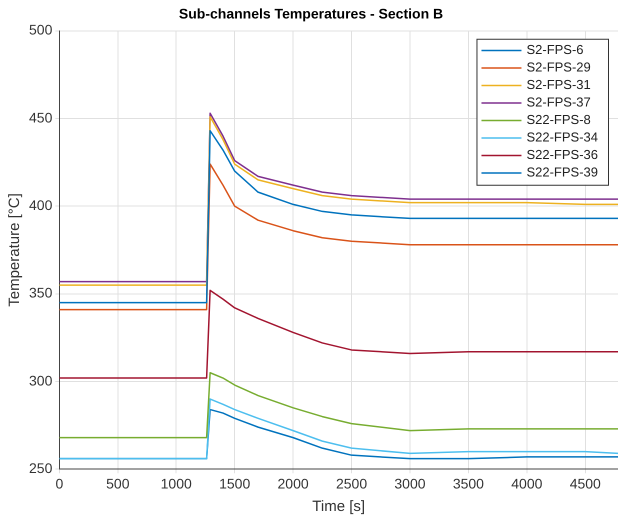 The height and width of the screenshot is (522, 618). Describe the element at coordinates (15, 250) in the screenshot. I see `y-axis-title: Temperature [°C]` at that location.